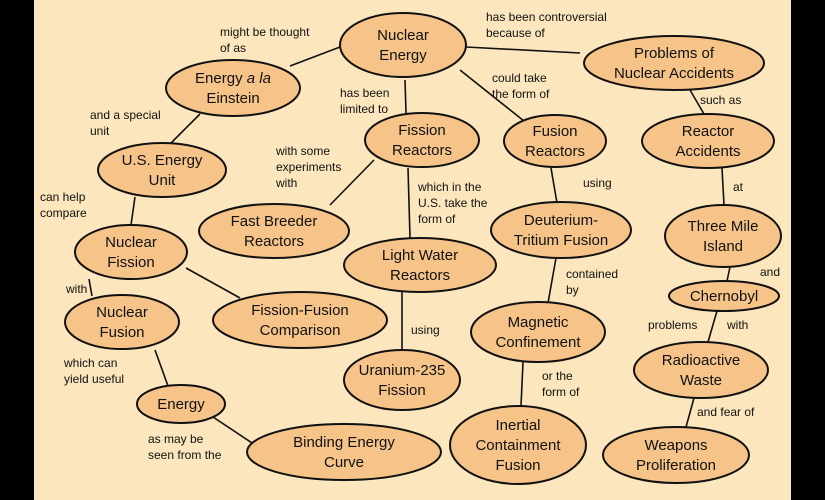  I want to click on node-label: Fission, so click(402, 390).